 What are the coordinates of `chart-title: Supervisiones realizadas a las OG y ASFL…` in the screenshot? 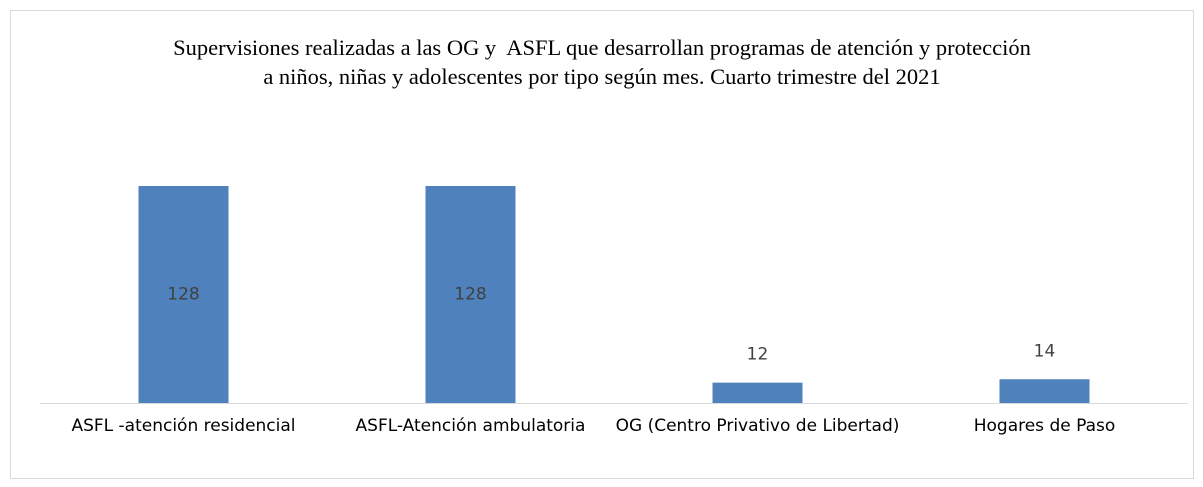 It's located at (605, 62).